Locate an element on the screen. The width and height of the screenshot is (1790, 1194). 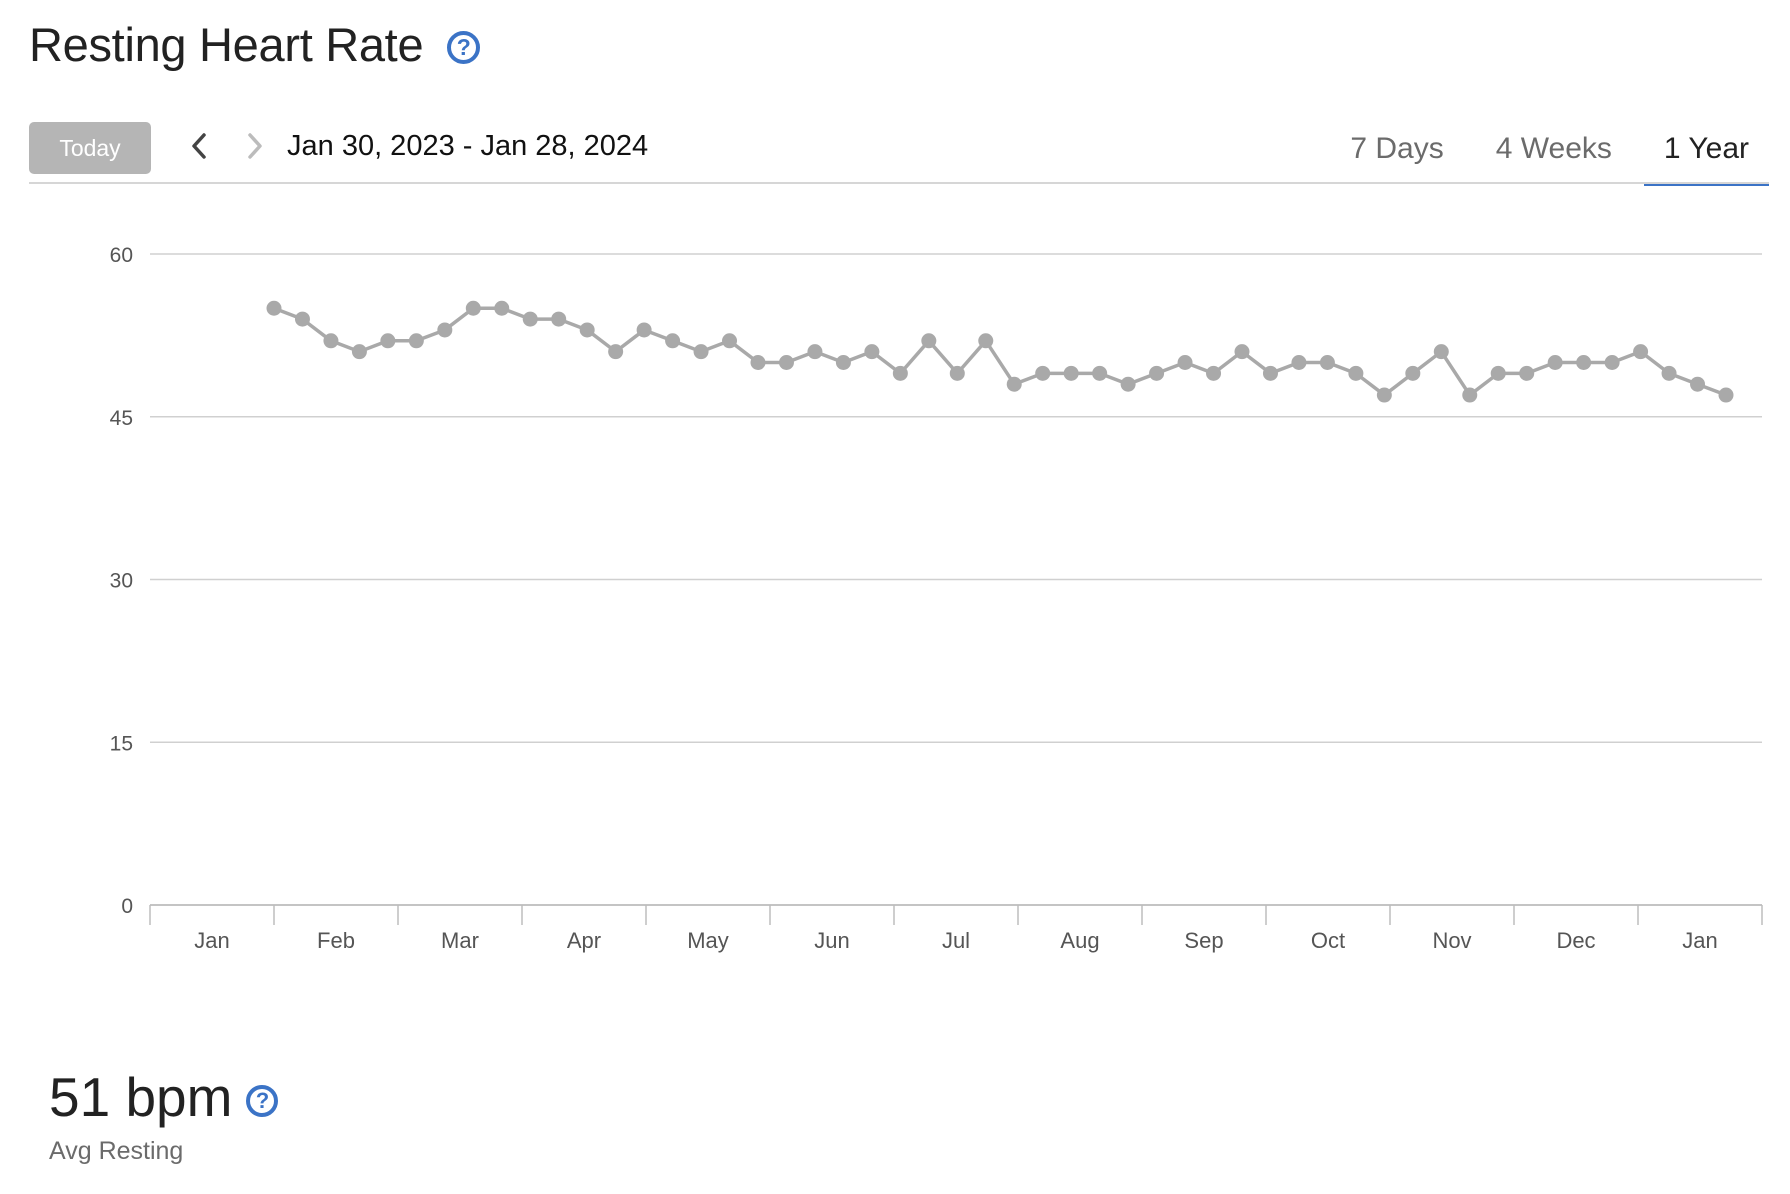
avg-resting-label: Avg Resting is located at coordinates (116, 1151).